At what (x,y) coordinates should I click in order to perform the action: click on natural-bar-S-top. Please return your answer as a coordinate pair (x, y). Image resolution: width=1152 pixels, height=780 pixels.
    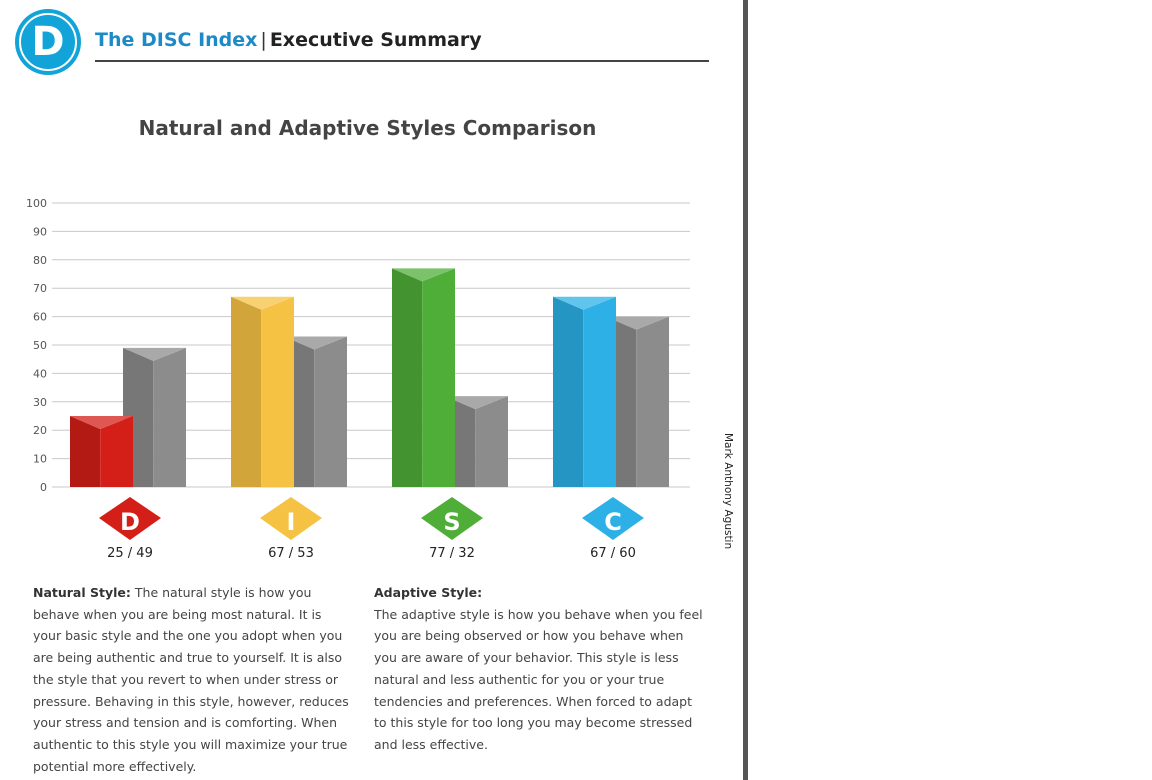
    Looking at the image, I should click on (423, 275).